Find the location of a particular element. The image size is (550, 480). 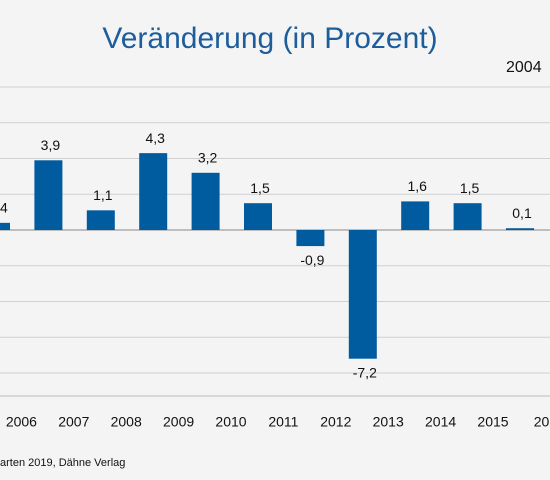

x-tick-label: 2007 is located at coordinates (73, 422).